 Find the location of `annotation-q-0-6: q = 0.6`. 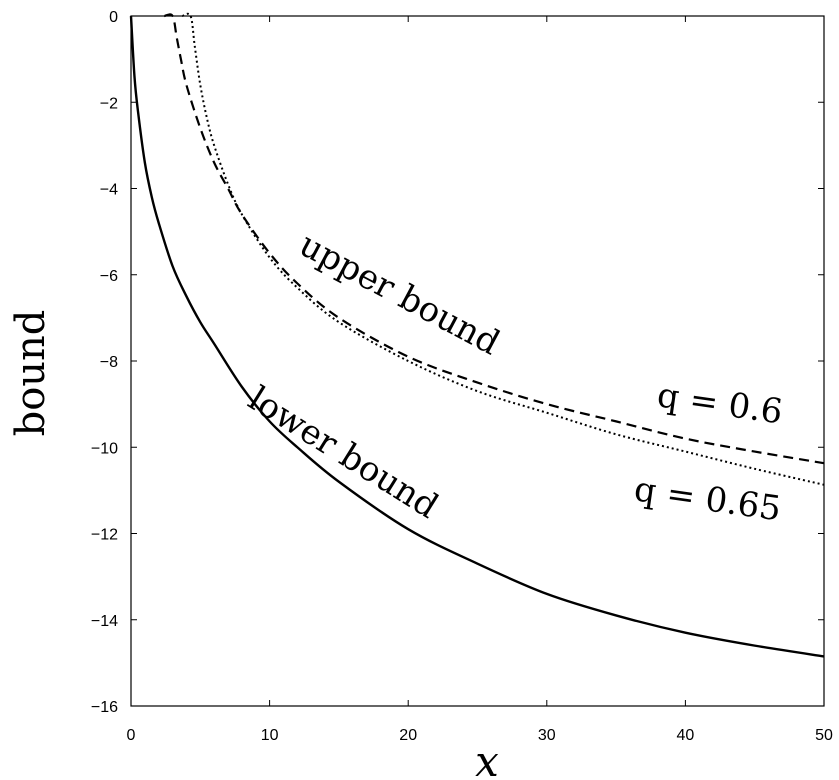

annotation-q-0-6: q = 0.6 is located at coordinates (720, 403).